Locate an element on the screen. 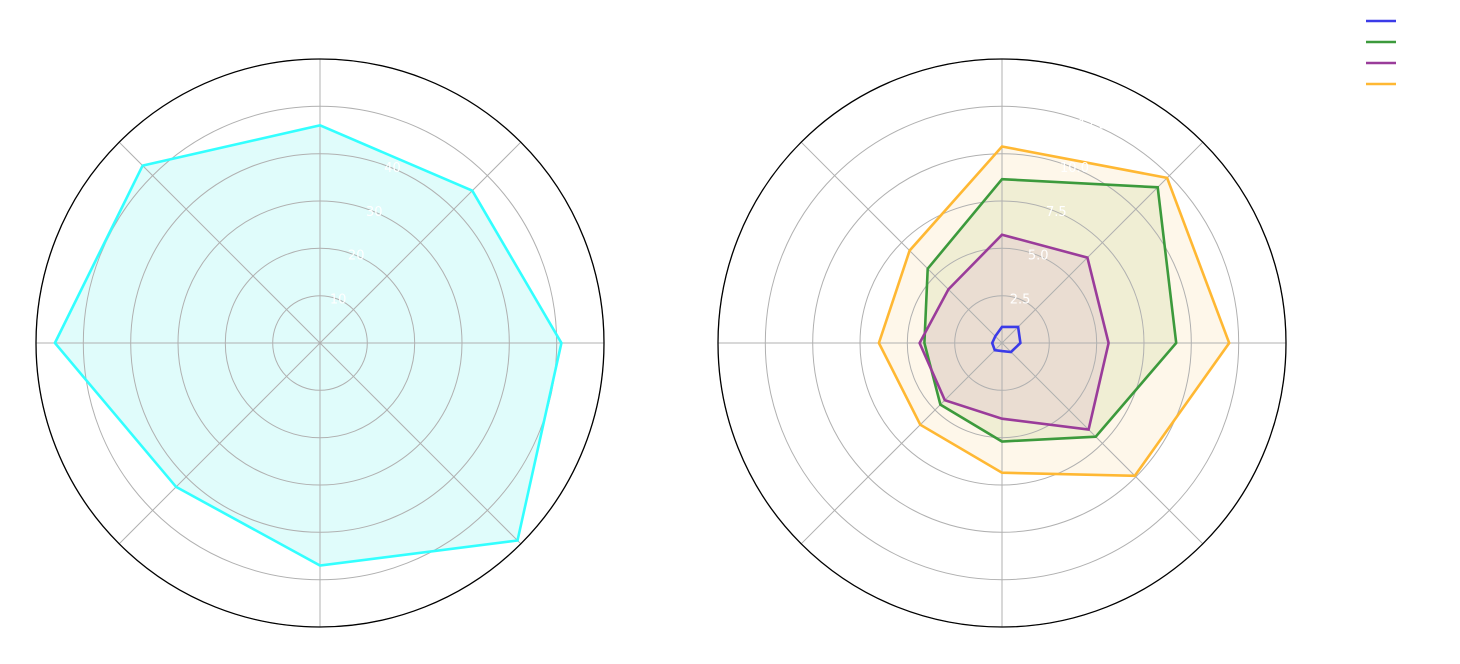  r-tick-label-4: 40 is located at coordinates (392, 168).